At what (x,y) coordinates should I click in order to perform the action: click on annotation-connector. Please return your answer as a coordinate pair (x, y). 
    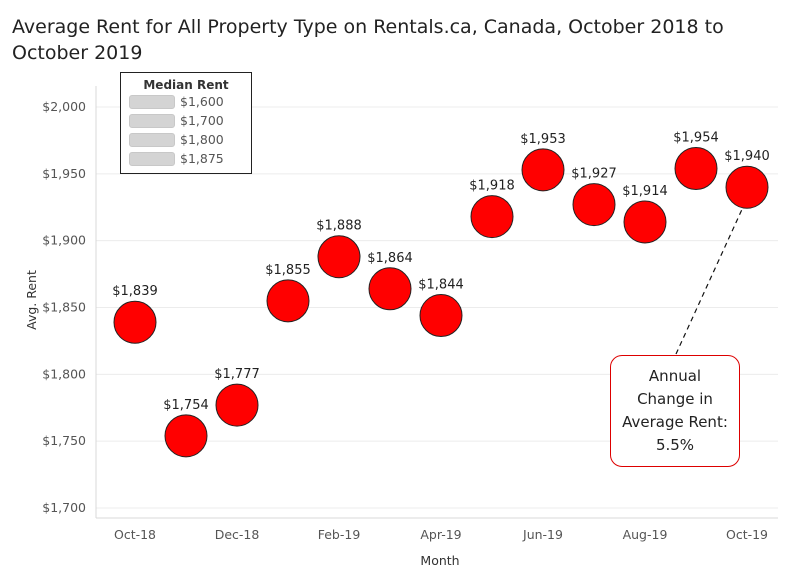
    Looking at the image, I should click on (709, 280).